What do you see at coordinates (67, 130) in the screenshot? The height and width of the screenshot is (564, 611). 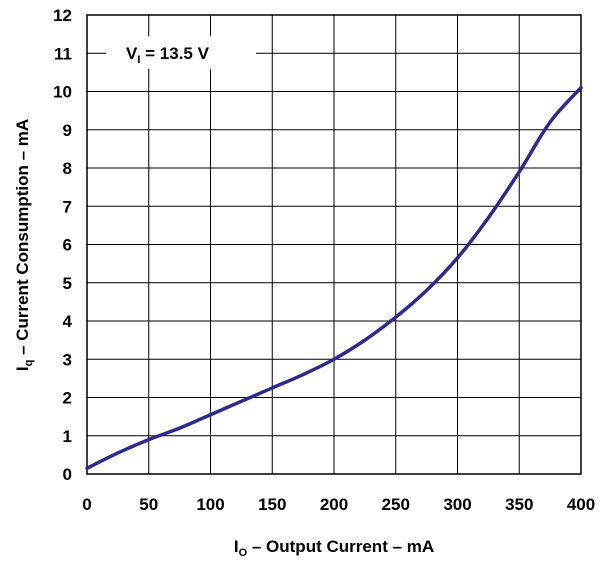 I see `y-tick-label: 9` at bounding box center [67, 130].